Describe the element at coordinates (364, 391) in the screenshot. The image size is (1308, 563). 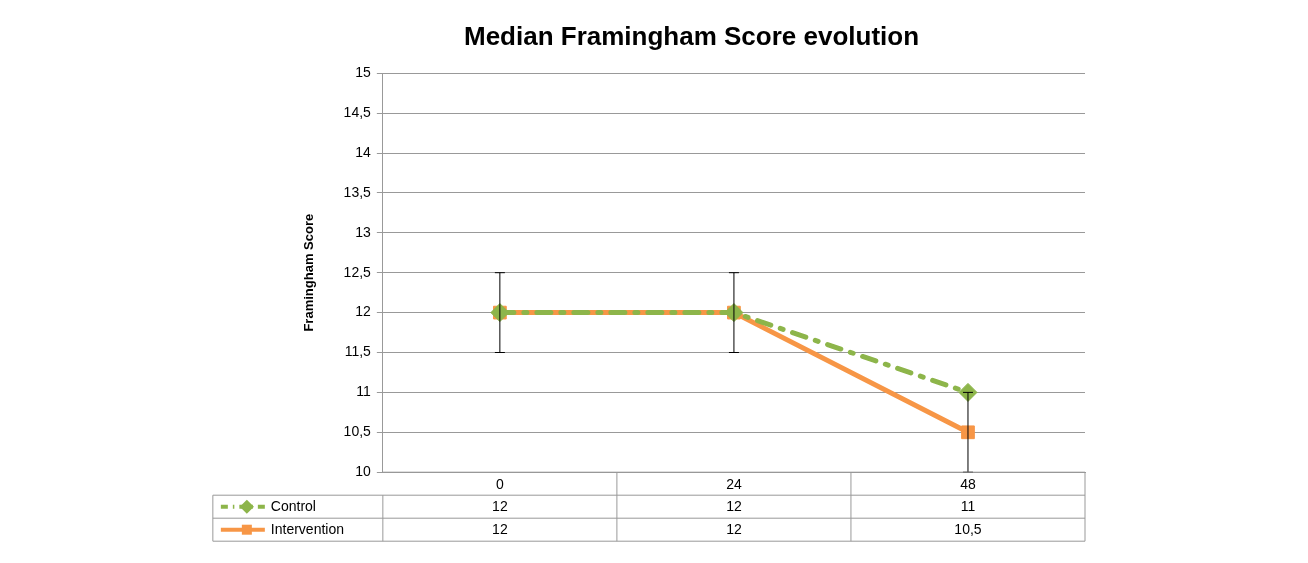
I see `y-tick-label: 11` at that location.